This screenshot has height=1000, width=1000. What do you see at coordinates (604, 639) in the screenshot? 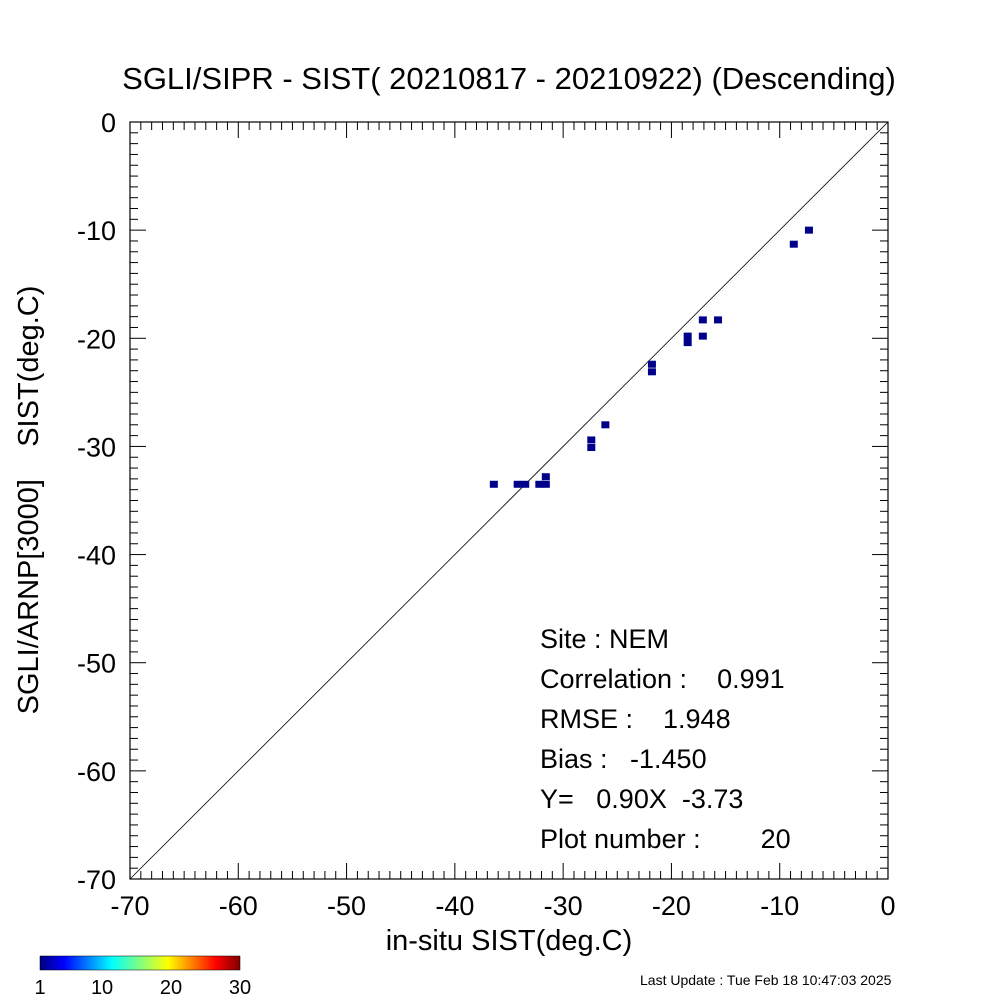
I see `stat-site: Site : NEM` at bounding box center [604, 639].